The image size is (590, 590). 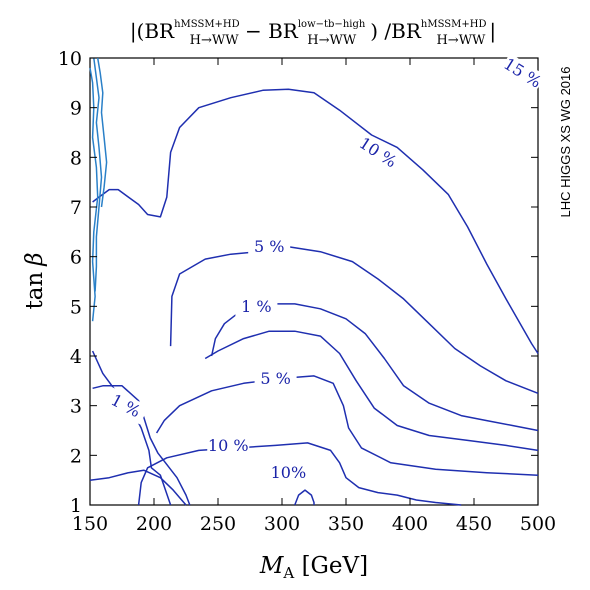 I want to click on x-tick-label-6: 450, so click(x=474, y=524).